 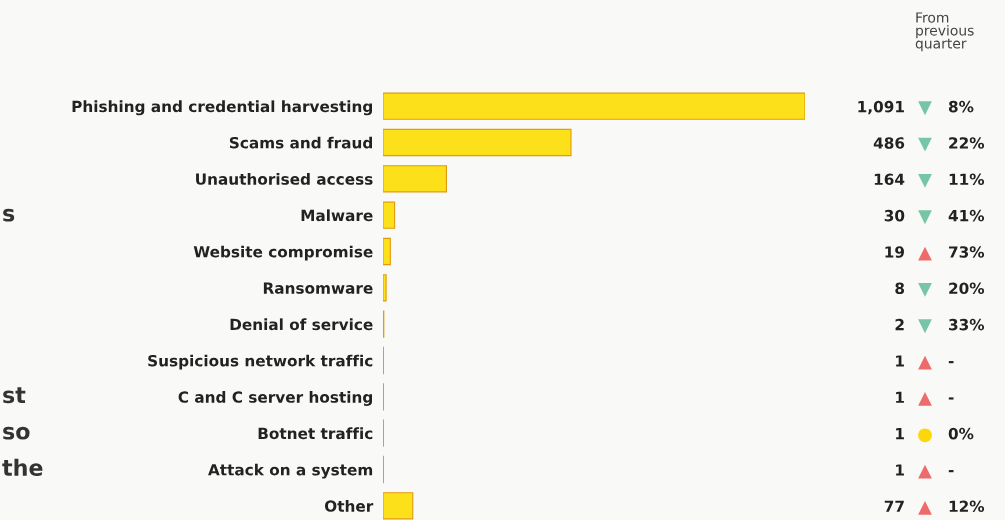 What do you see at coordinates (290, 471) in the screenshot?
I see `y-tick-label: Attack on a system` at bounding box center [290, 471].